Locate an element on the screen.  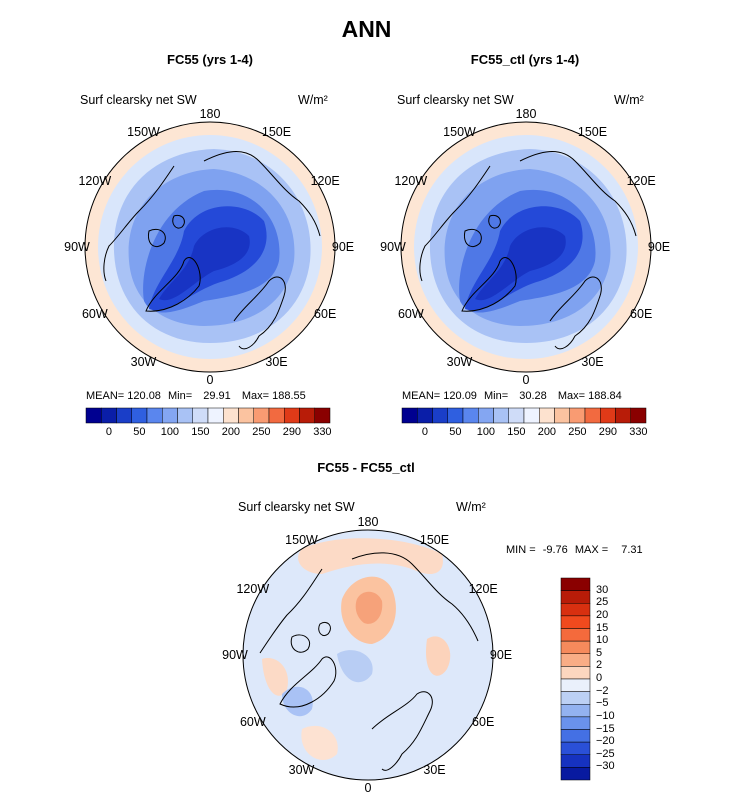
panel3-coastline-eurasia is located at coordinates (402, 731).